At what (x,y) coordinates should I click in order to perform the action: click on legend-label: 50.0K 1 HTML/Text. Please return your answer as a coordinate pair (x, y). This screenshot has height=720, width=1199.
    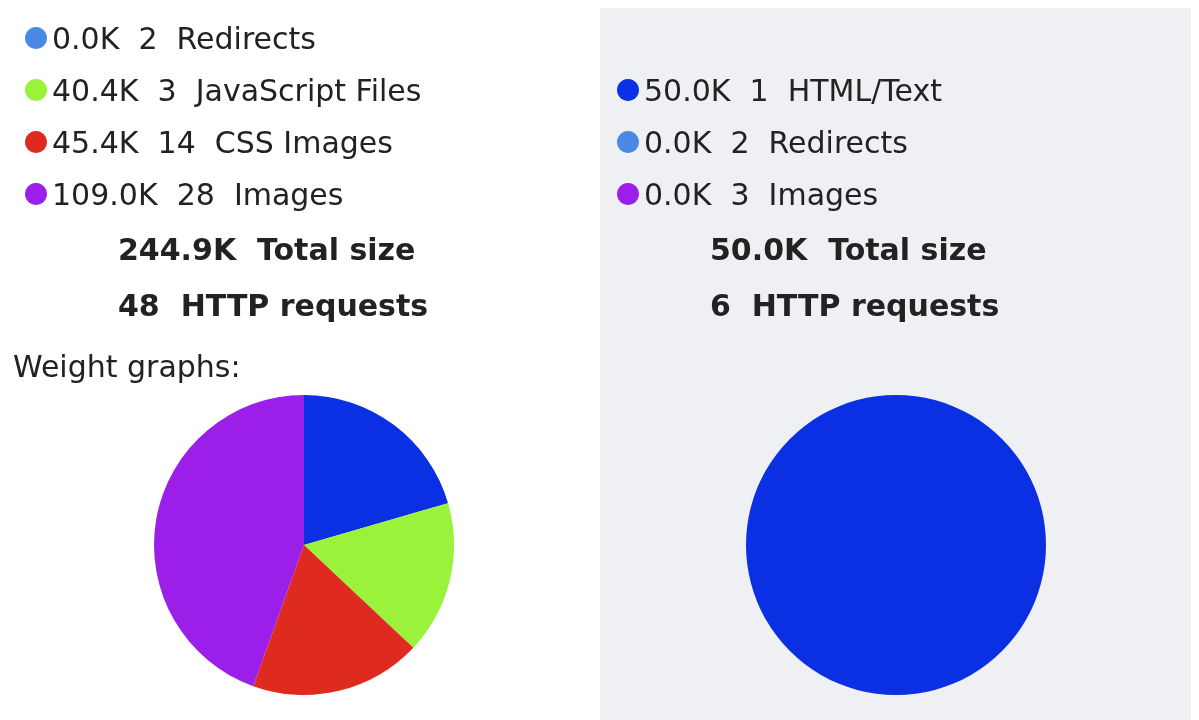
    Looking at the image, I should click on (792, 90).